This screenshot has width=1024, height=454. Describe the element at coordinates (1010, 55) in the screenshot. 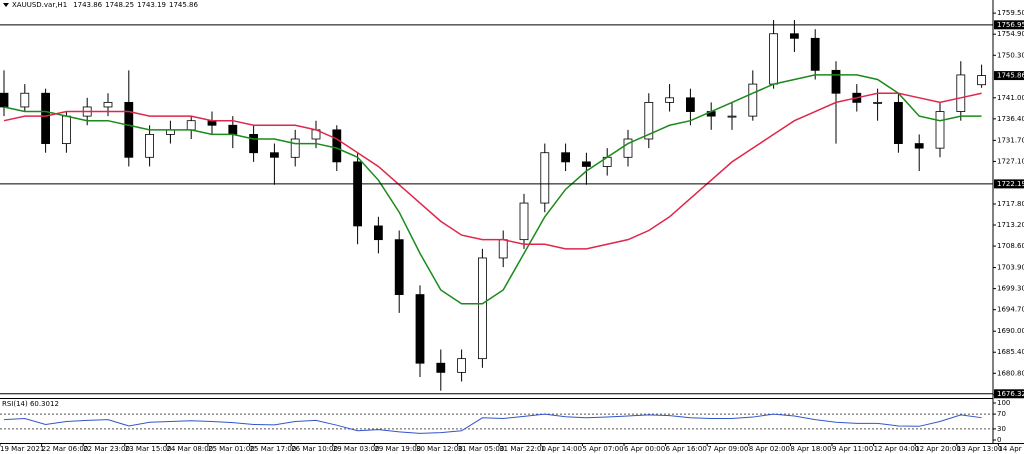

I see `y-tick-label: 1750.30` at that location.